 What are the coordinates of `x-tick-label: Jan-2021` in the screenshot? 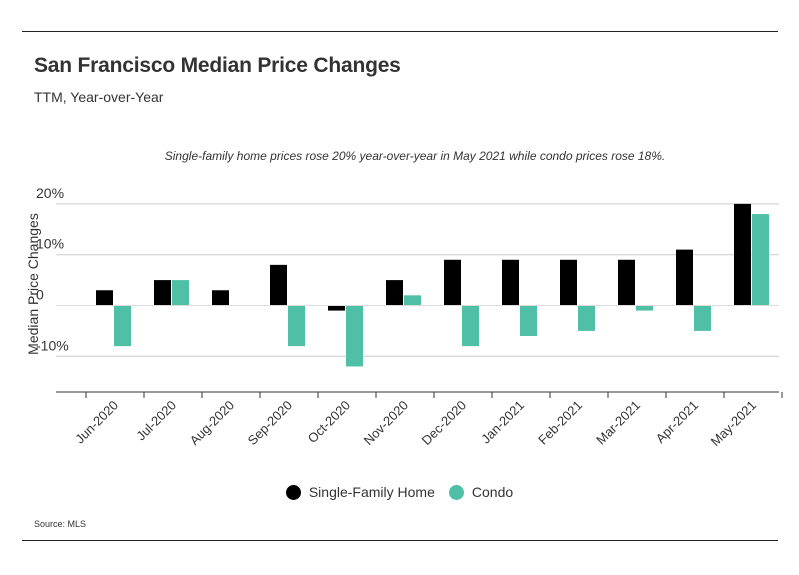 It's located at (502, 422).